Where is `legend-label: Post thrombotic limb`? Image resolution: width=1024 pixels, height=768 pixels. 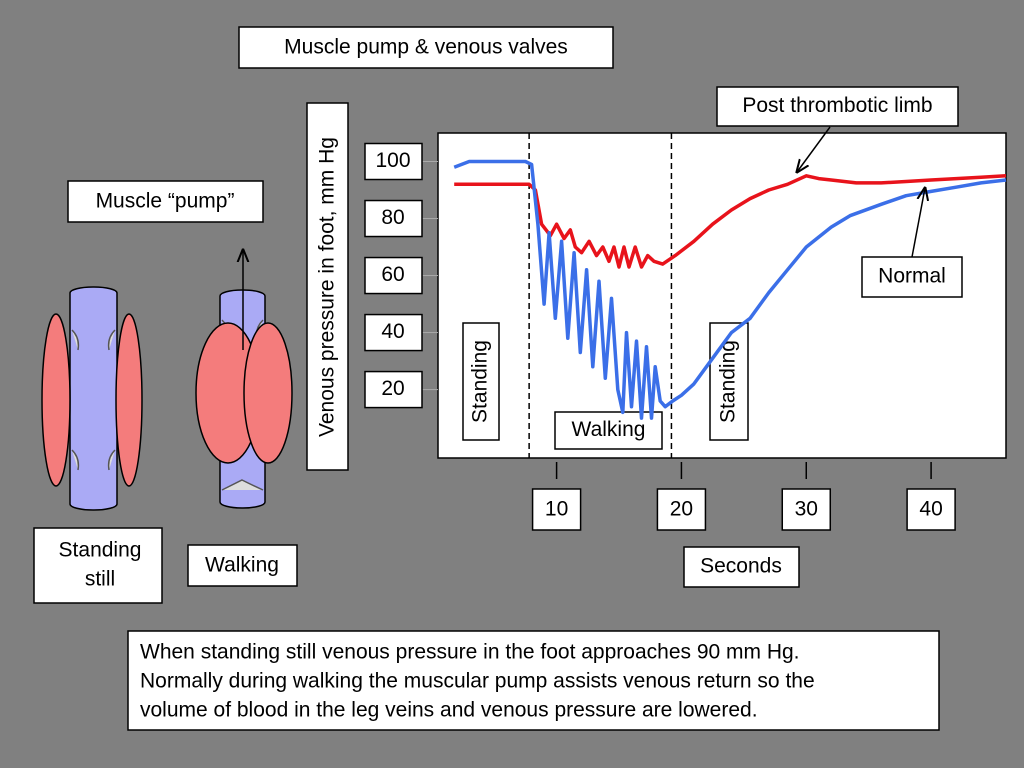
legend-label: Post thrombotic limb is located at coordinates (837, 105).